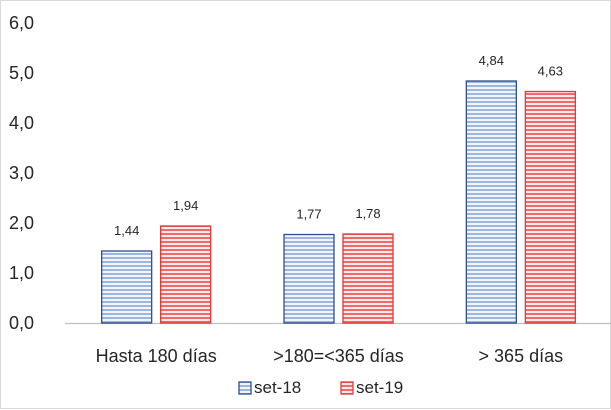  I want to click on y-tick-label: 0,0, so click(21, 323).